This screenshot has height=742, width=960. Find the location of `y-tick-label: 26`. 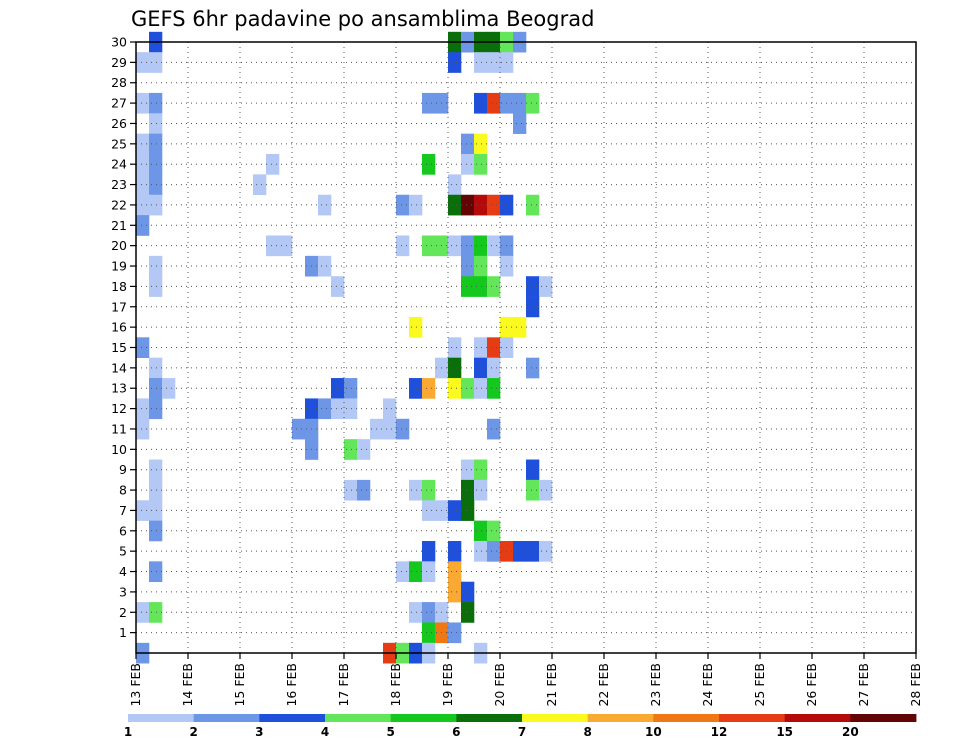

y-tick-label: 26 is located at coordinates (119, 123).